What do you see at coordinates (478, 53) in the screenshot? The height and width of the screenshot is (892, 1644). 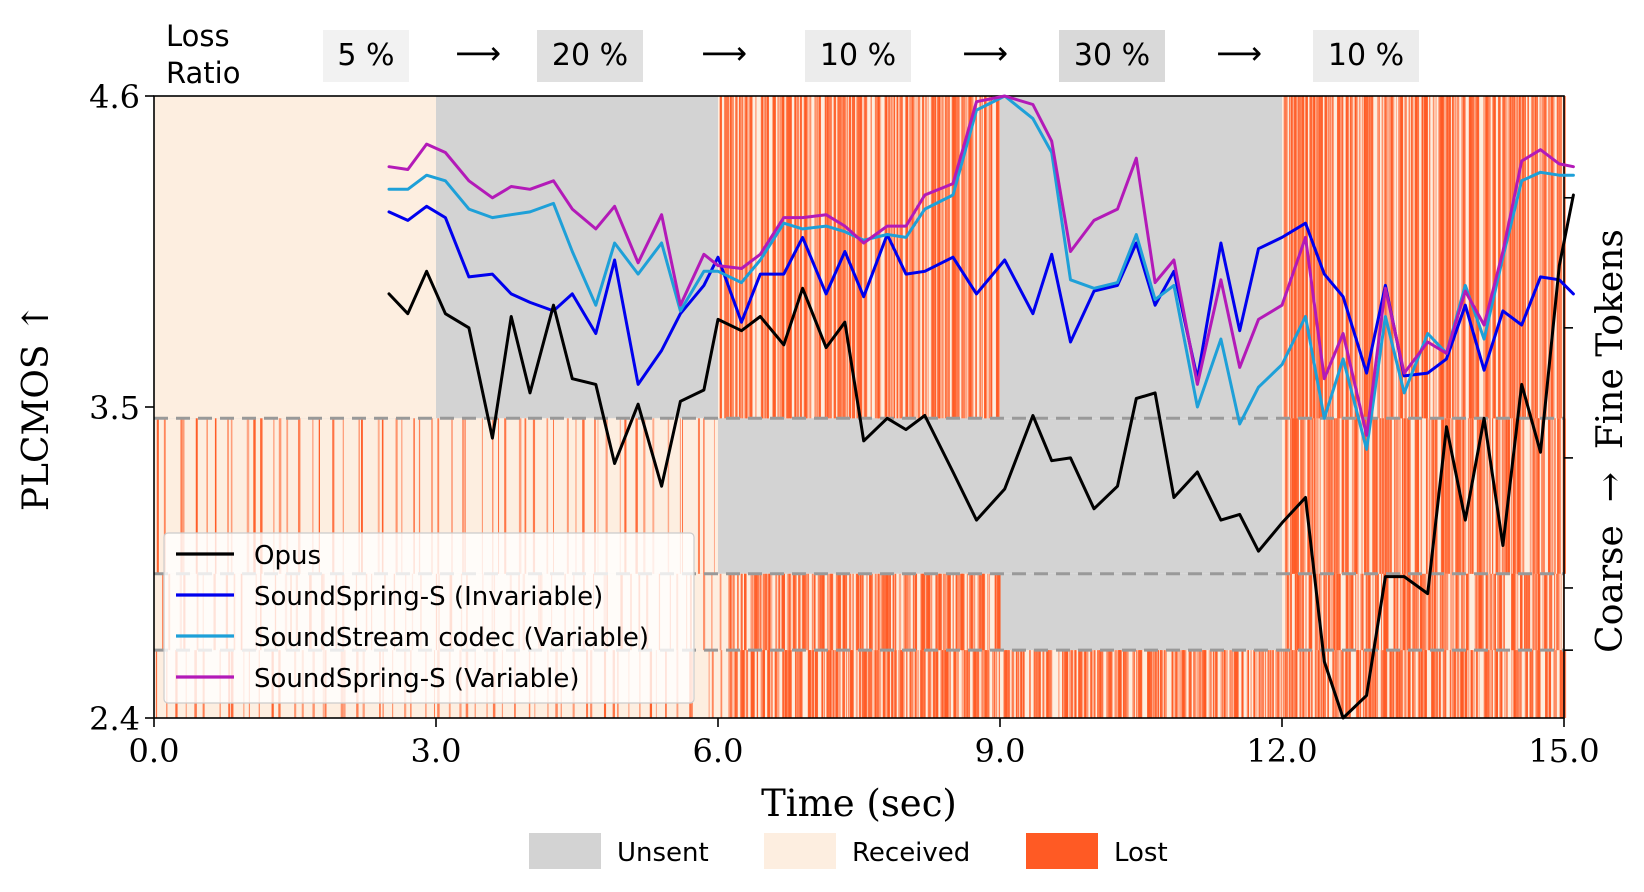 I see `loss-ratio-arrow: ⟶` at bounding box center [478, 53].